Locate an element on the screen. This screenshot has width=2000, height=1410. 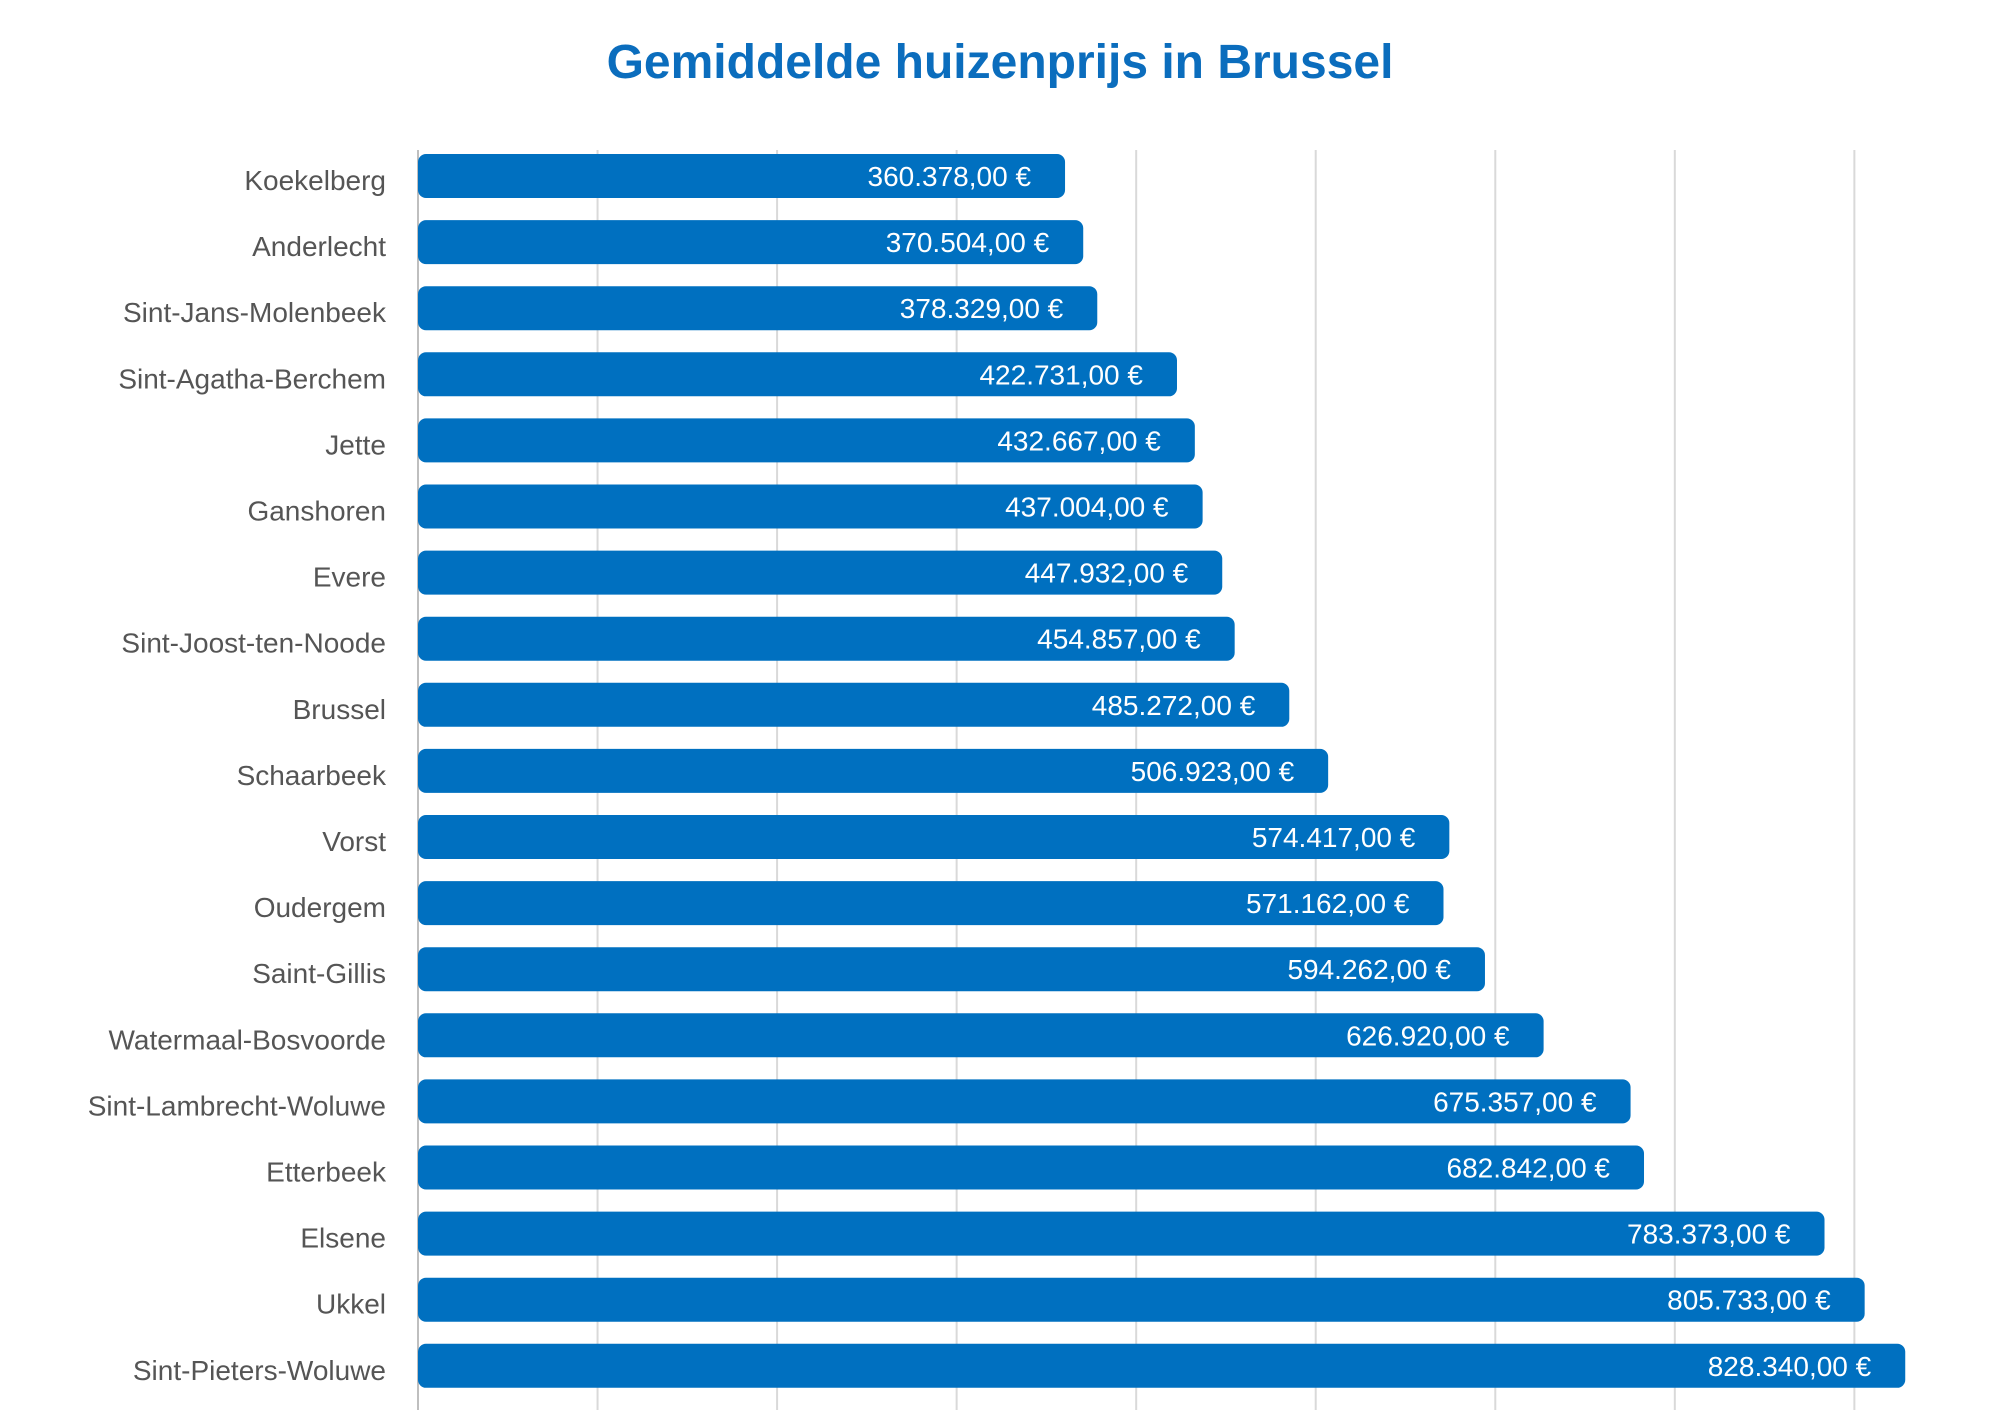
data-label: 378.329,00 € is located at coordinates (982, 308).